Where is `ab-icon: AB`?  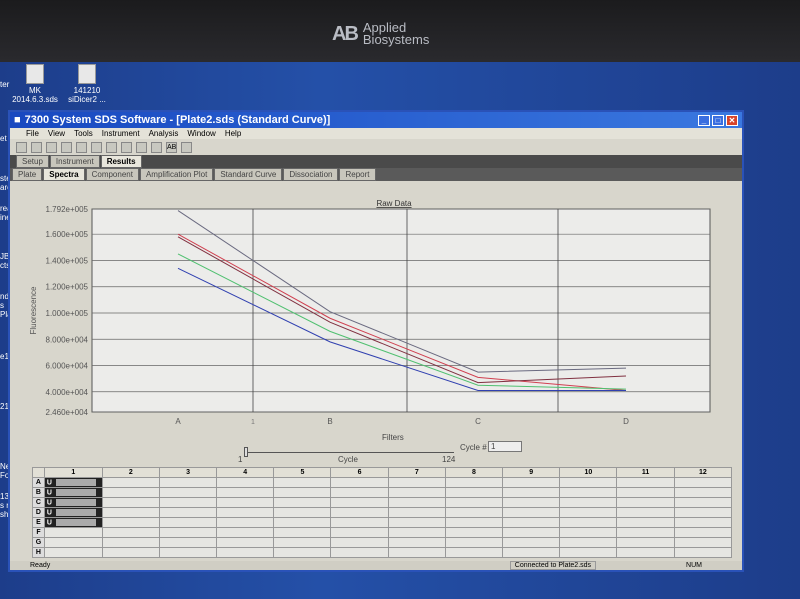 ab-icon: AB is located at coordinates (171, 147).